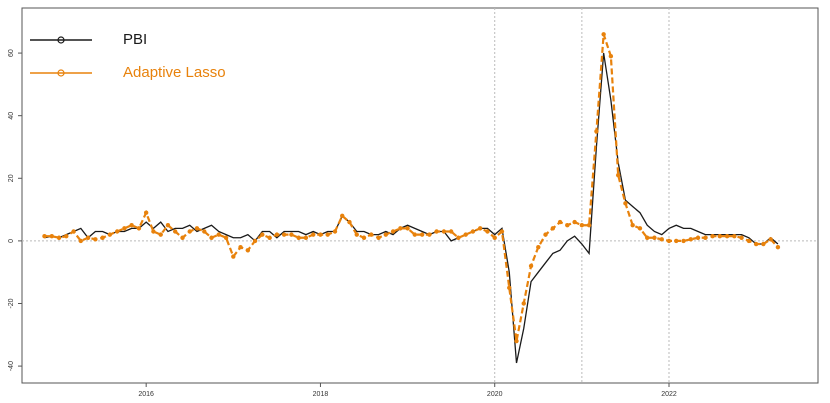 This screenshot has width=830, height=403. What do you see at coordinates (321, 394) in the screenshot?
I see `x-tick-label: 2018` at bounding box center [321, 394].